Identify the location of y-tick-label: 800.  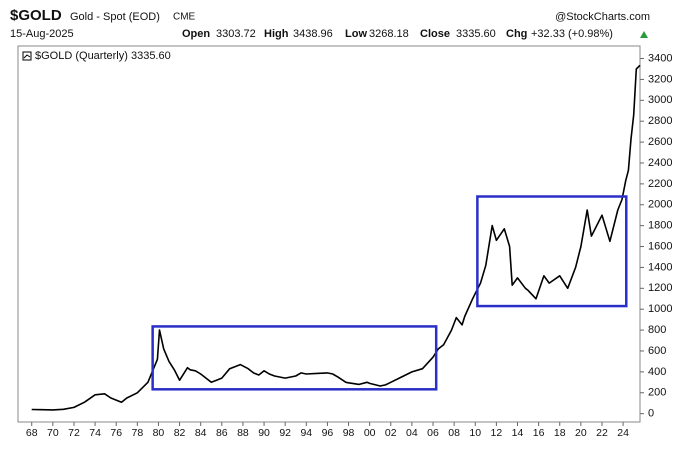
(657, 330).